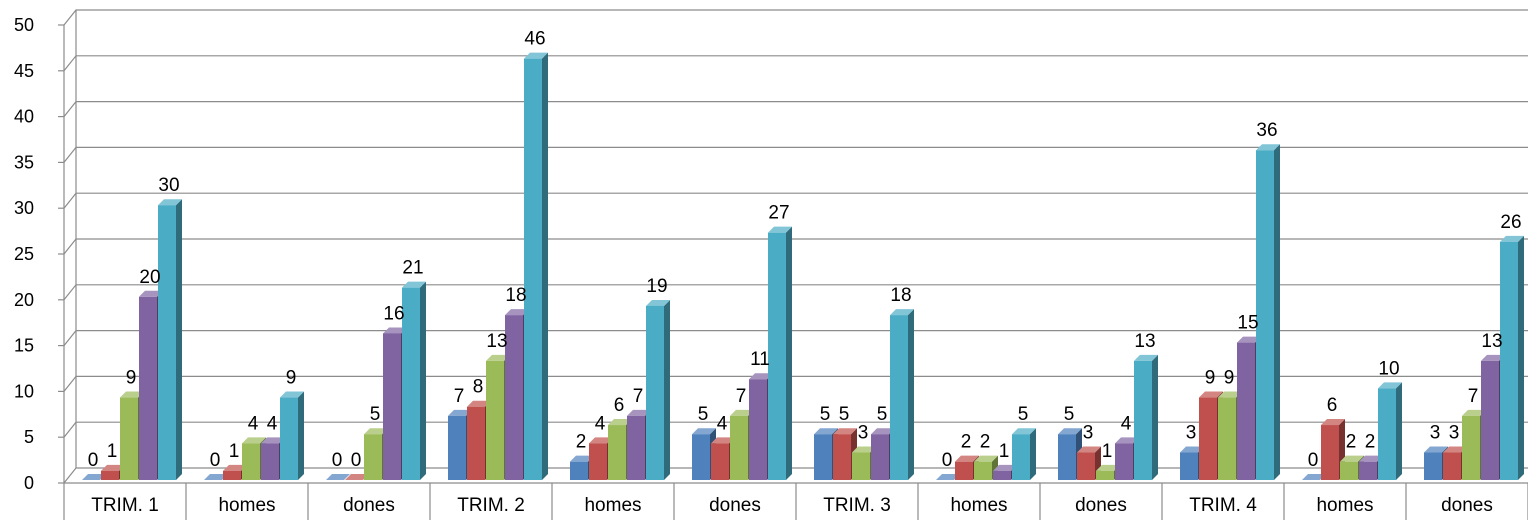  What do you see at coordinates (857, 505) in the screenshot?
I see `x-tick-label: TRIM. 3` at bounding box center [857, 505].